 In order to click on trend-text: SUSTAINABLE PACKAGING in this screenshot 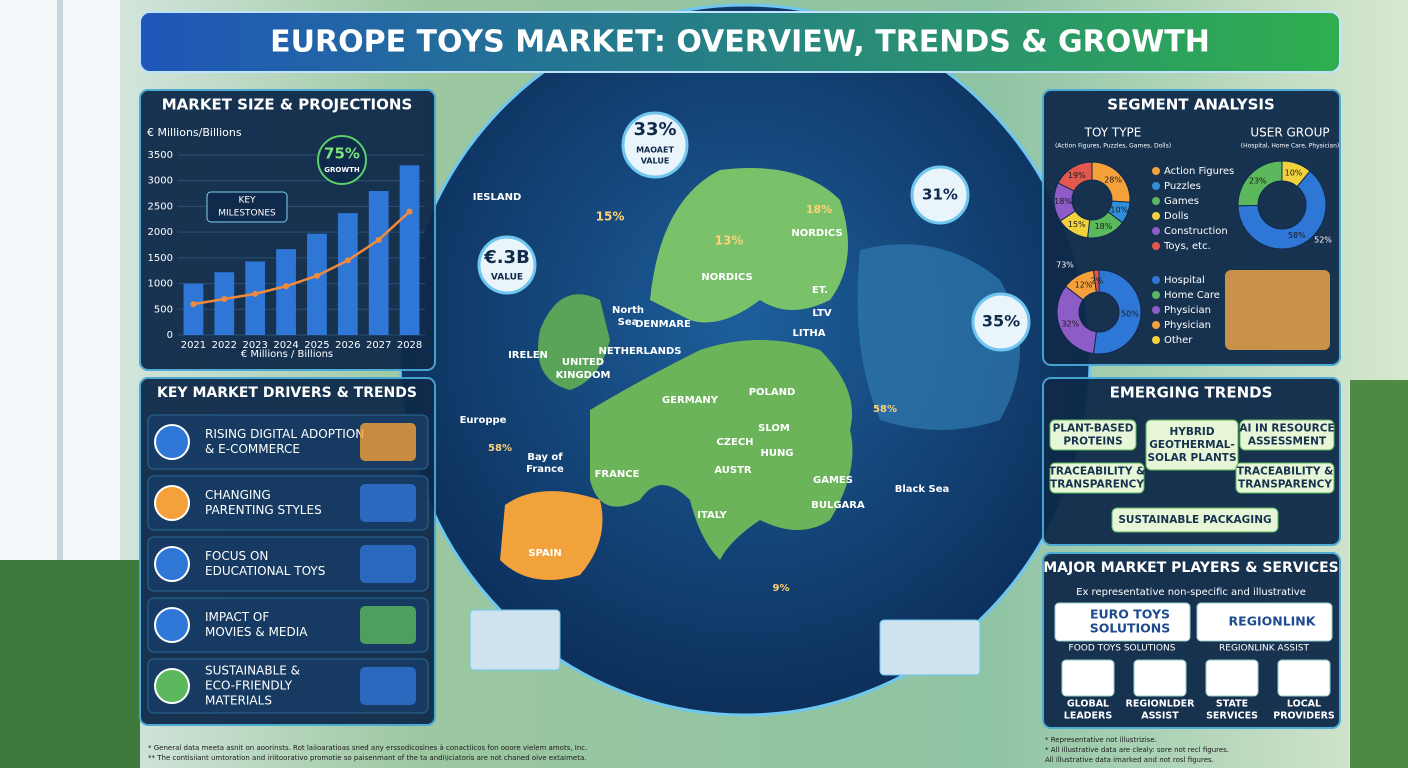, I will do `click(1194, 520)`.